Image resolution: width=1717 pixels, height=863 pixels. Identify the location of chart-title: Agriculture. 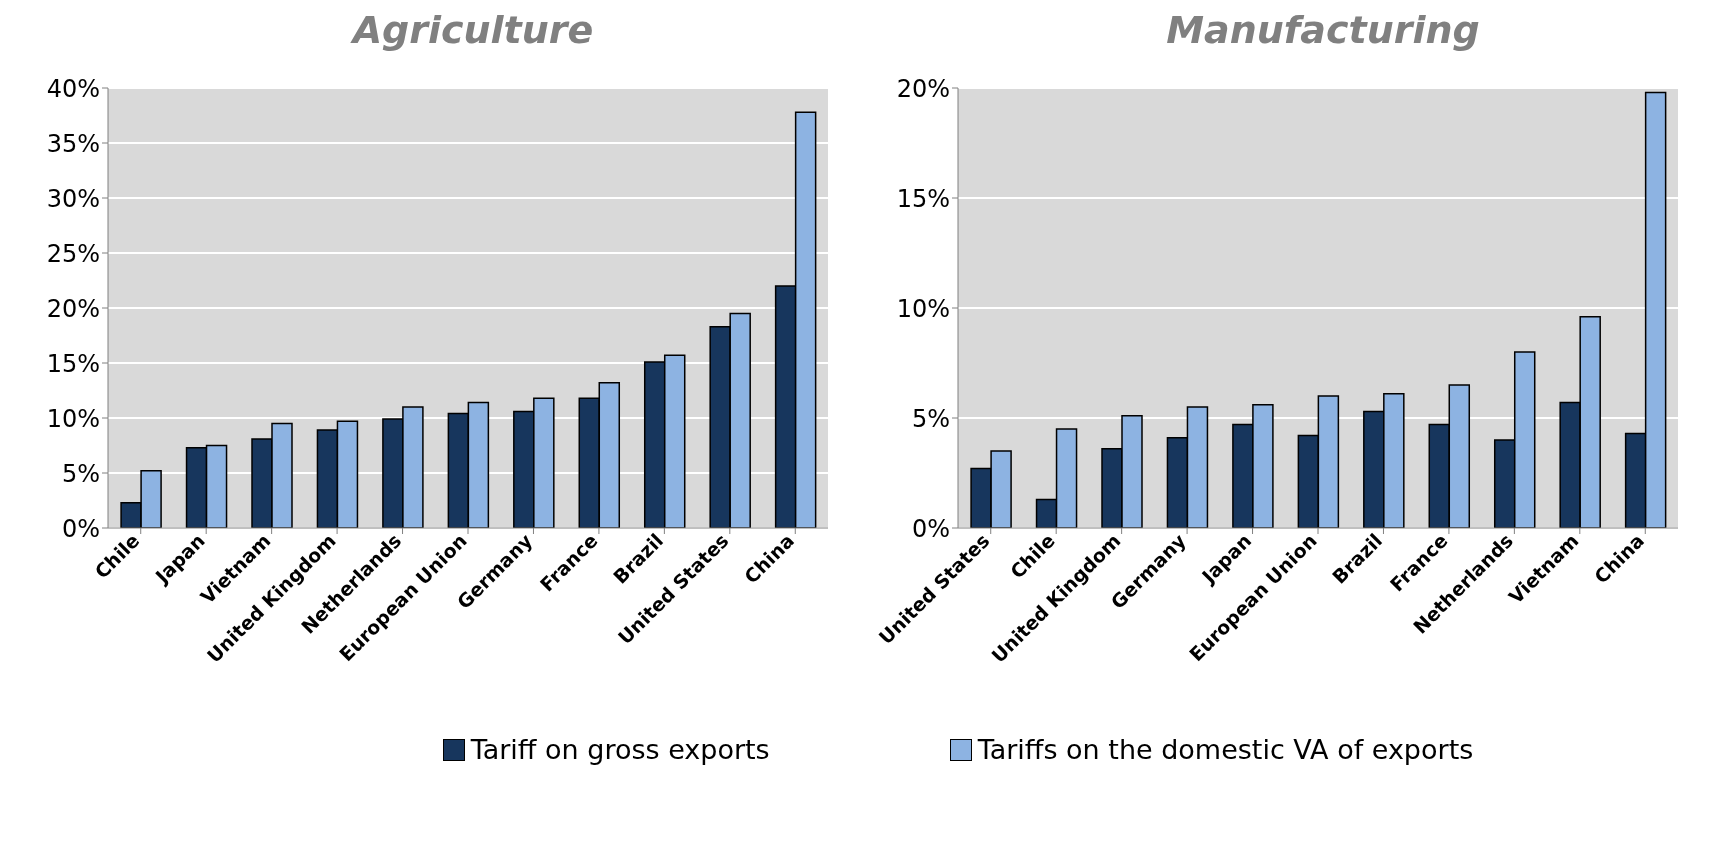
(472, 31).